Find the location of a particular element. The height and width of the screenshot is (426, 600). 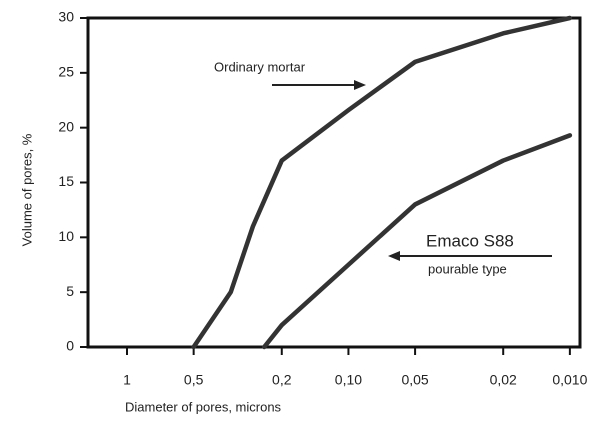

x-tick-label: 0,05 is located at coordinates (414, 380).